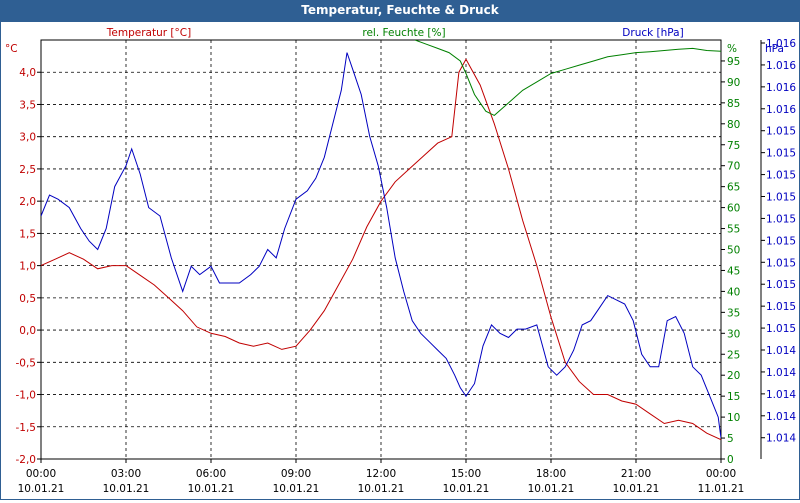  Describe the element at coordinates (26, 428) in the screenshot. I see `temp-tick-label: -1,5` at that location.